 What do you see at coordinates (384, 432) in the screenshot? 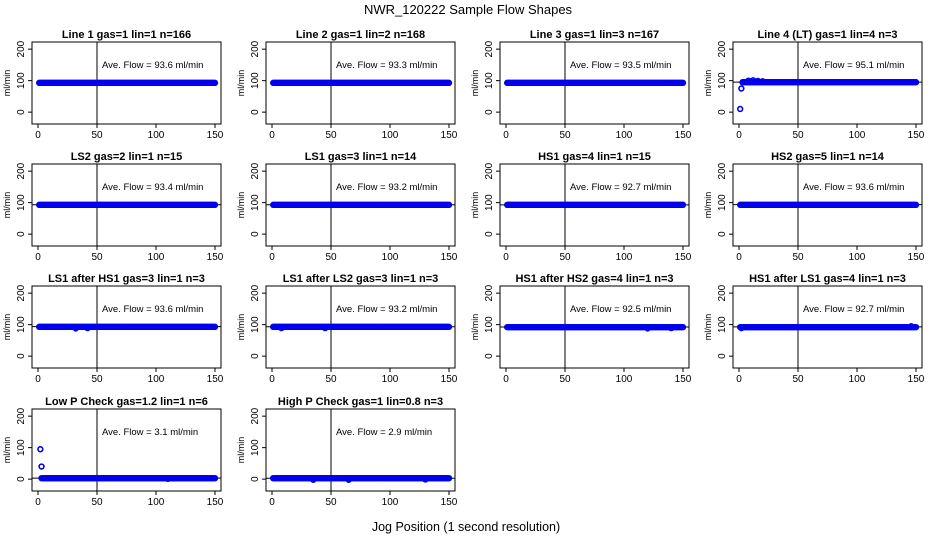
I see `average-flow-annotation: Ave. Flow = 2.9 ml/min` at bounding box center [384, 432].